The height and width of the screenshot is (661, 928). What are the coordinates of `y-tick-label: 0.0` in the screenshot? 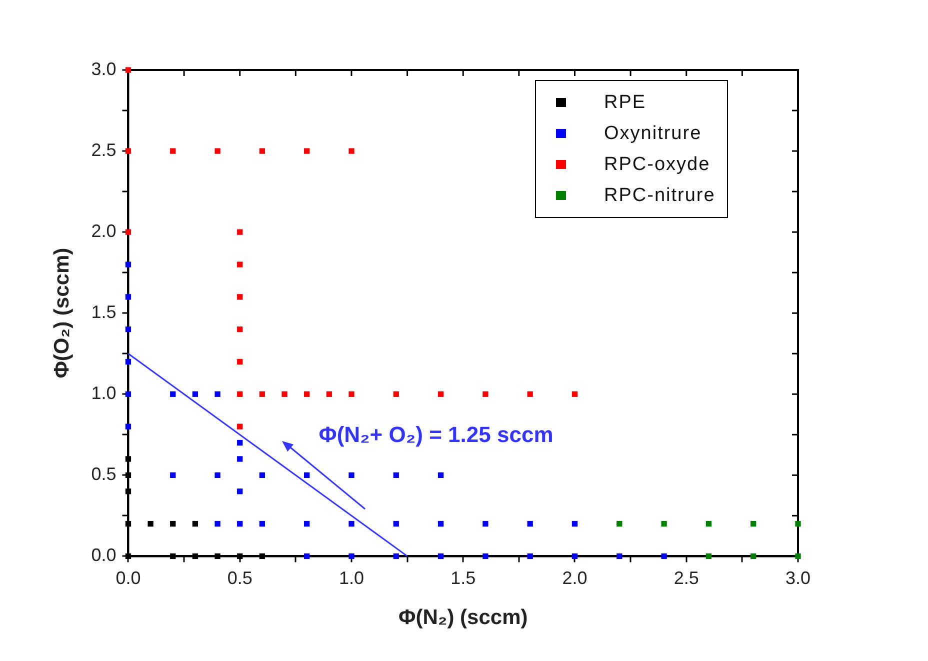 It's located at (103, 555).